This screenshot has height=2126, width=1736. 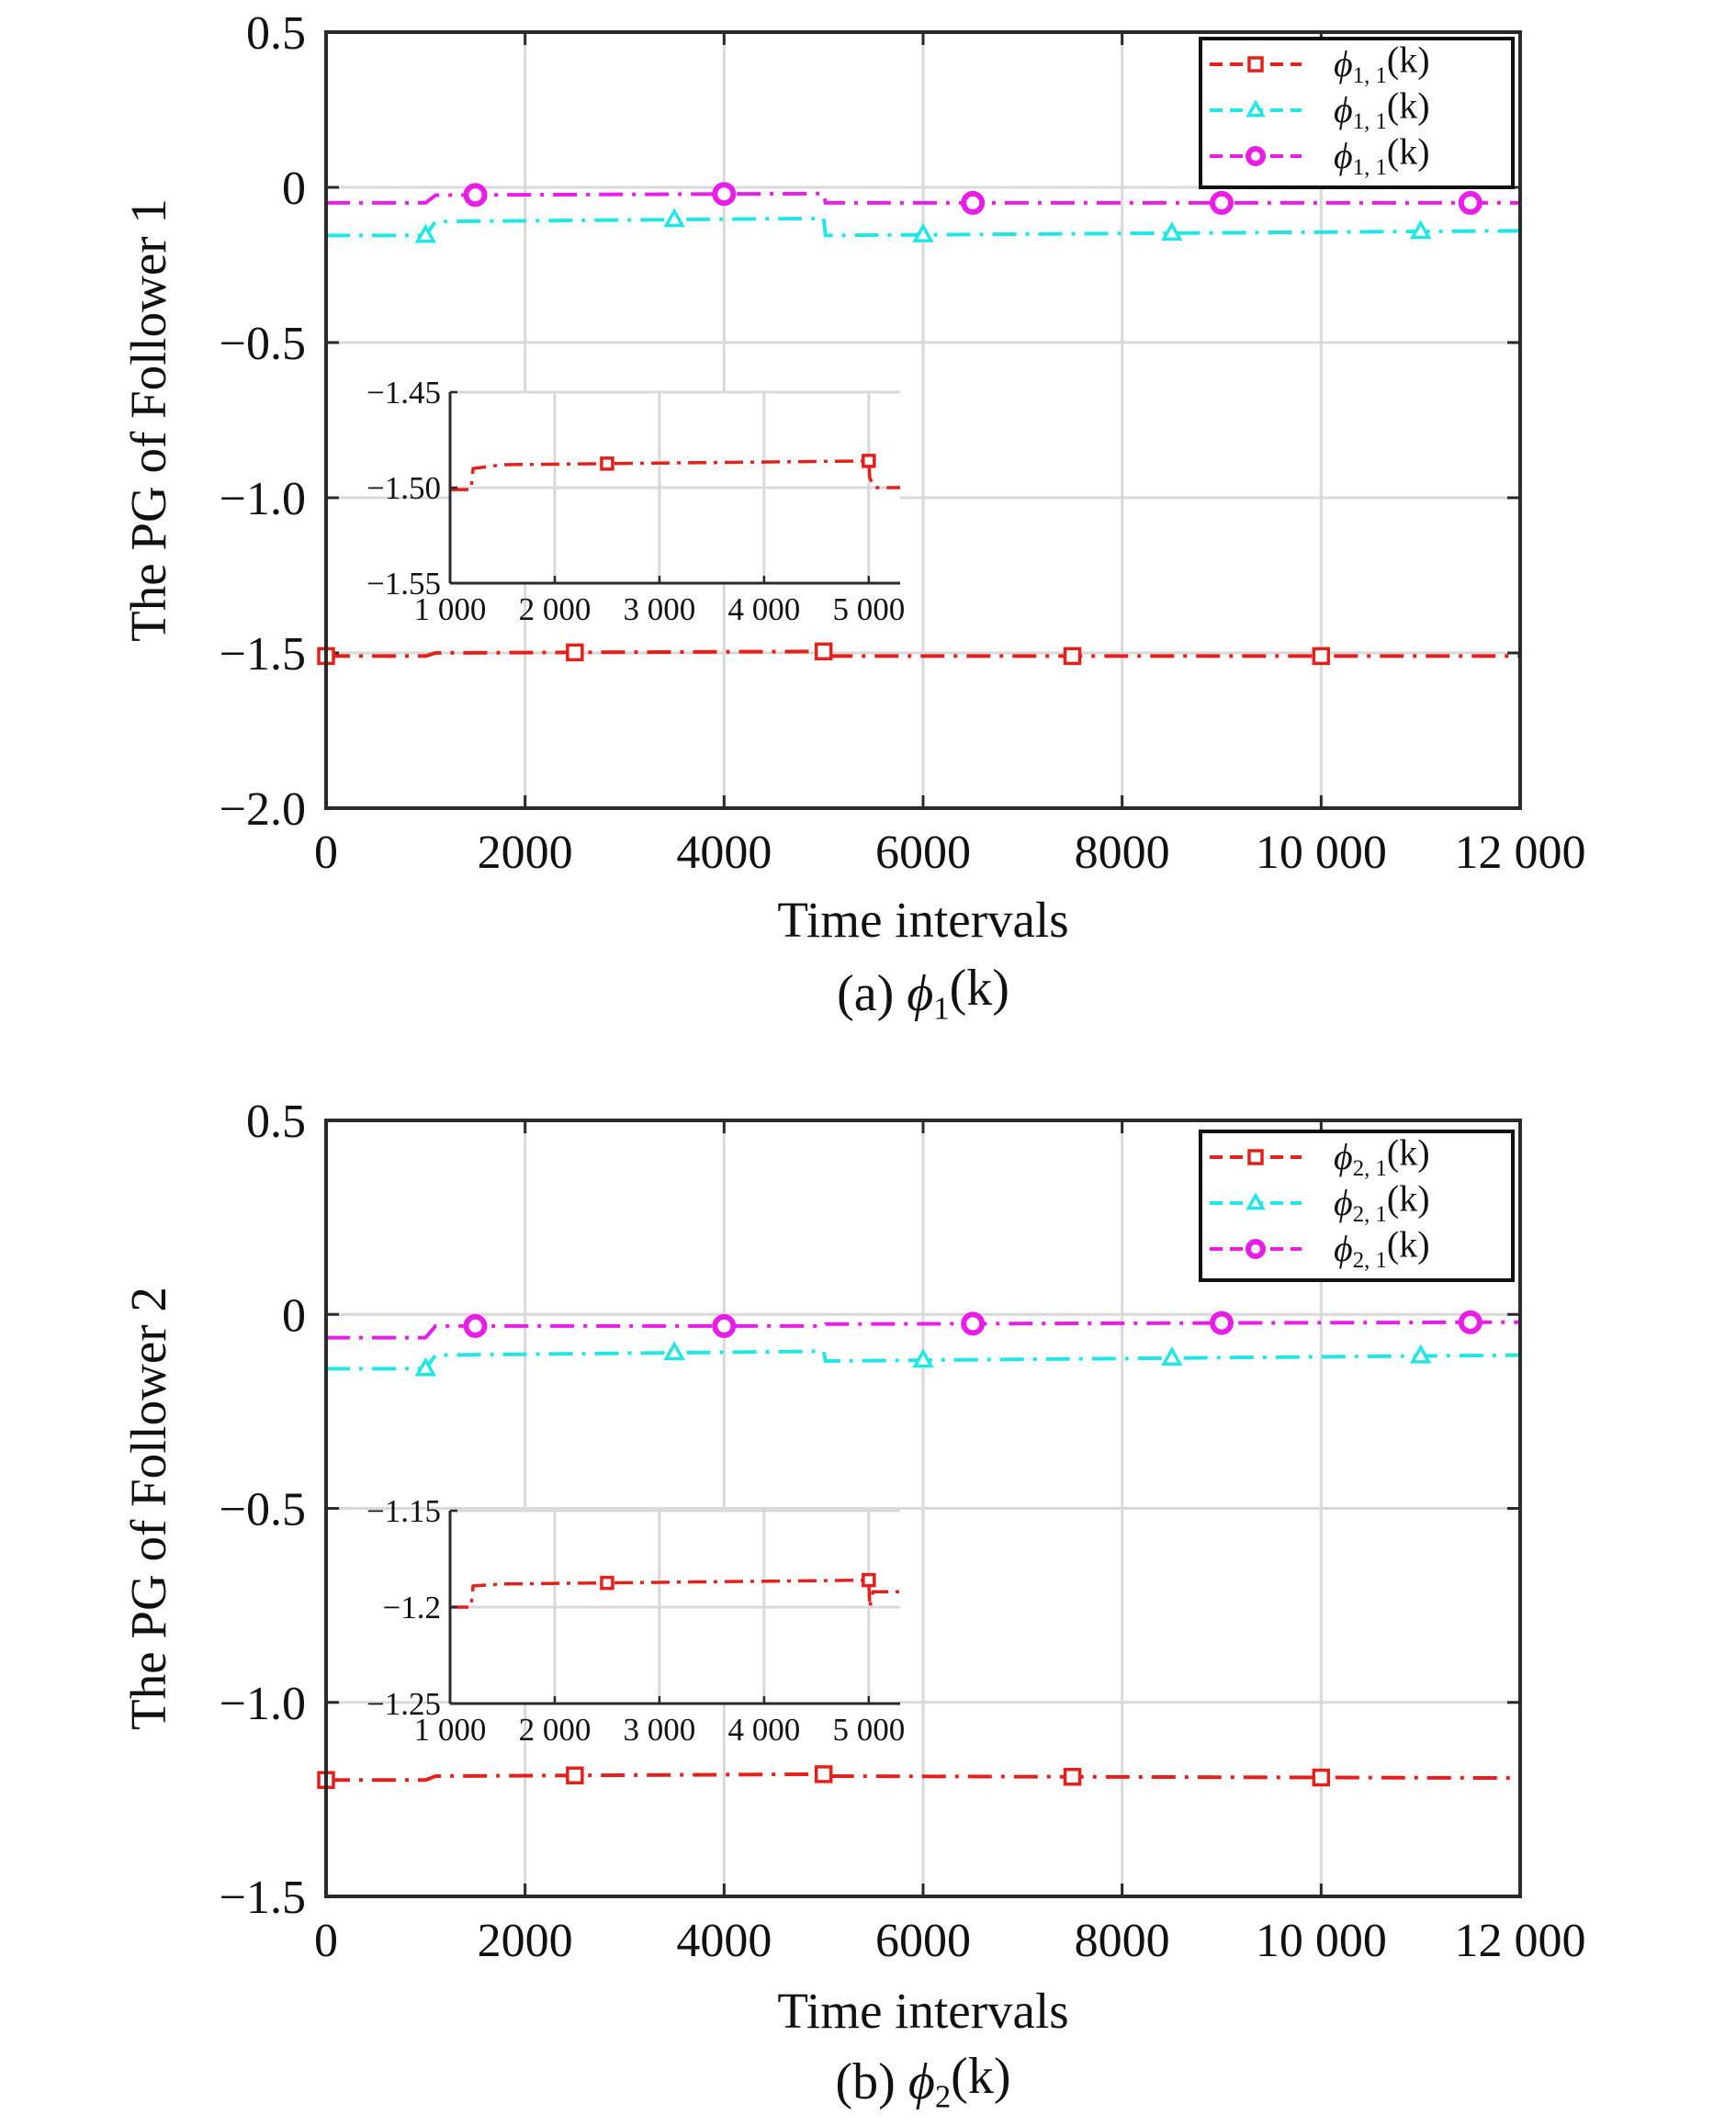 What do you see at coordinates (403, 584) in the screenshot?
I see `inset-y-tick-label: −1.55` at bounding box center [403, 584].